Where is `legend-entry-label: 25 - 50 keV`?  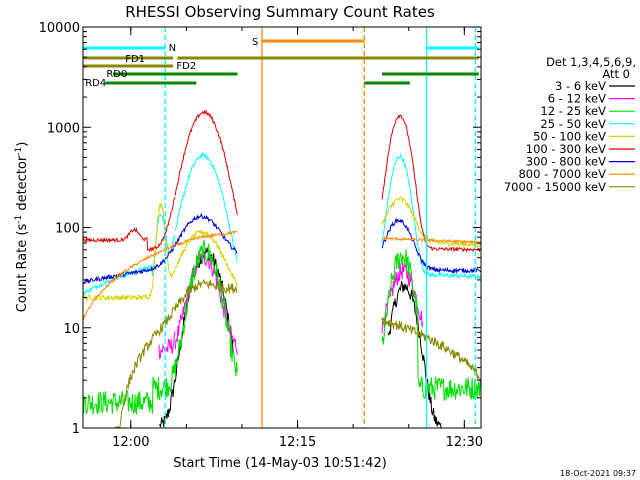
legend-entry-label: 25 - 50 keV is located at coordinates (573, 124).